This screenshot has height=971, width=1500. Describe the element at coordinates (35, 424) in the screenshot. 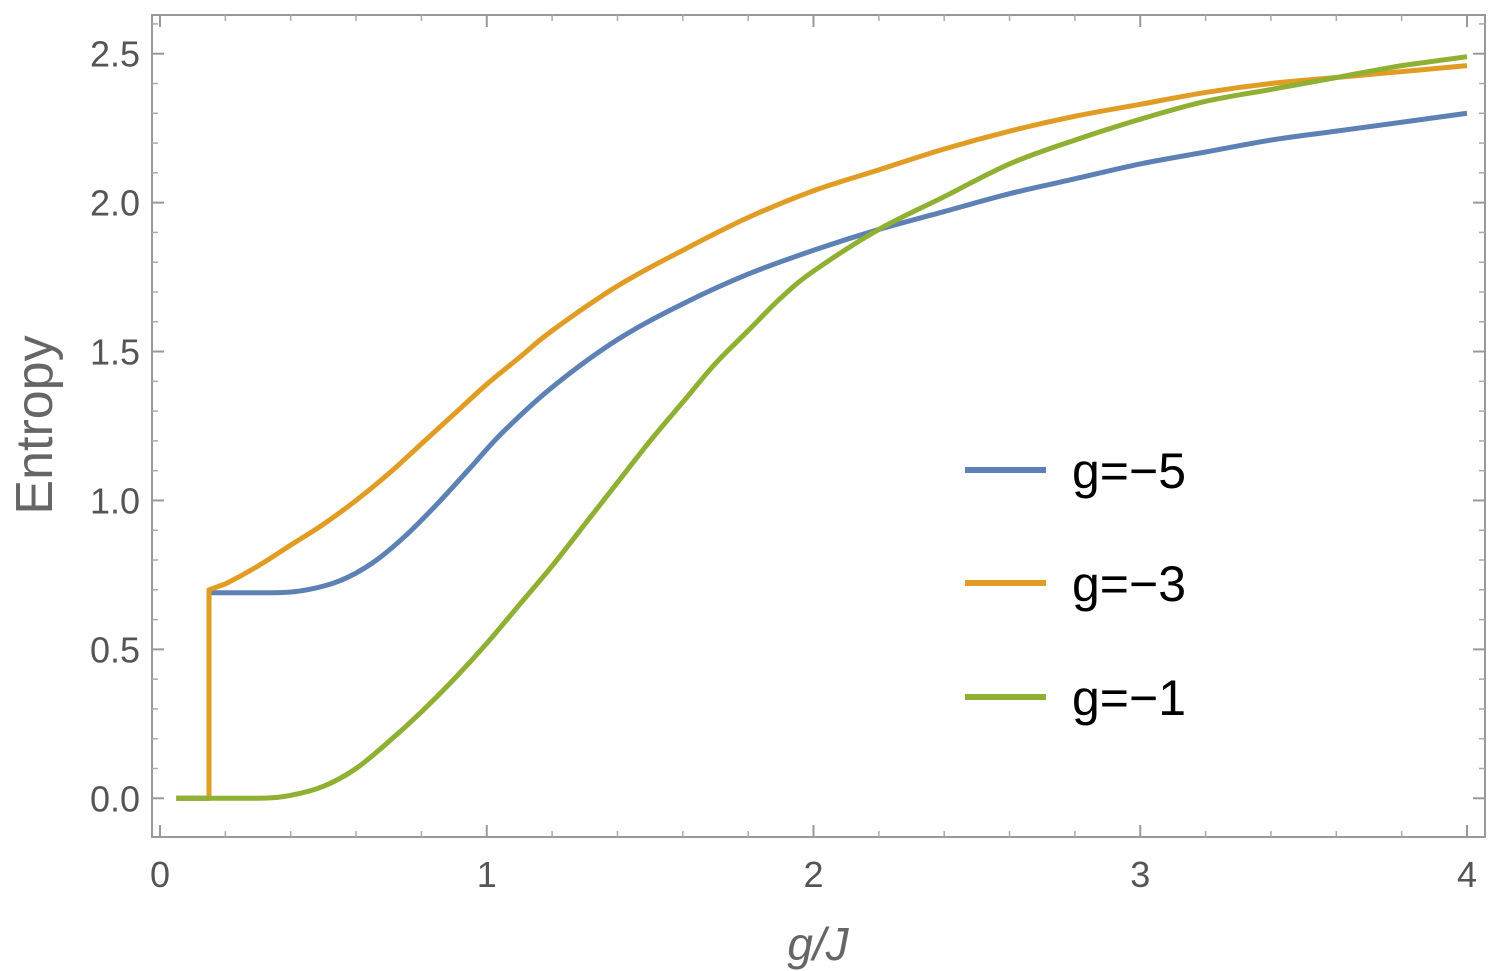

I see `y-axis-title: Entropy` at that location.